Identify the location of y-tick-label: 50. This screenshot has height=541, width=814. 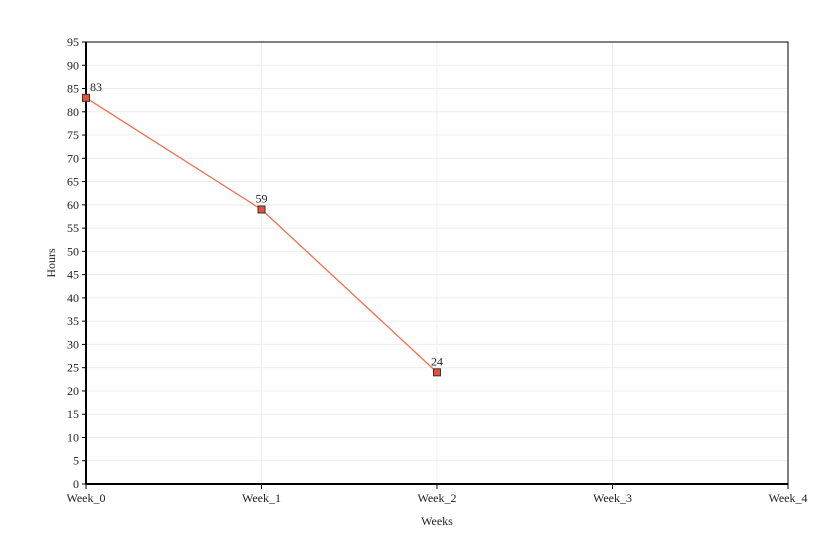
(73, 251).